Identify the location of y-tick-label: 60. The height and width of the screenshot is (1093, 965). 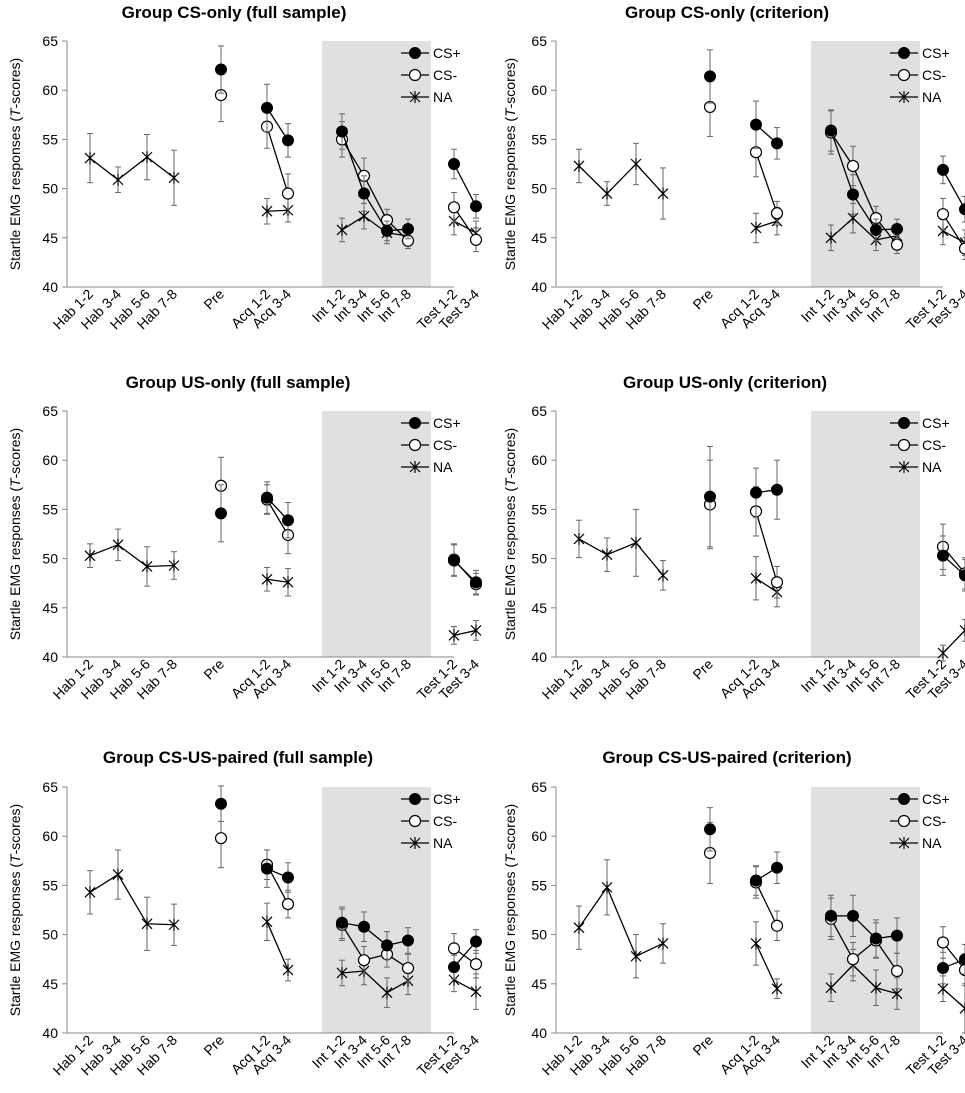
(539, 836).